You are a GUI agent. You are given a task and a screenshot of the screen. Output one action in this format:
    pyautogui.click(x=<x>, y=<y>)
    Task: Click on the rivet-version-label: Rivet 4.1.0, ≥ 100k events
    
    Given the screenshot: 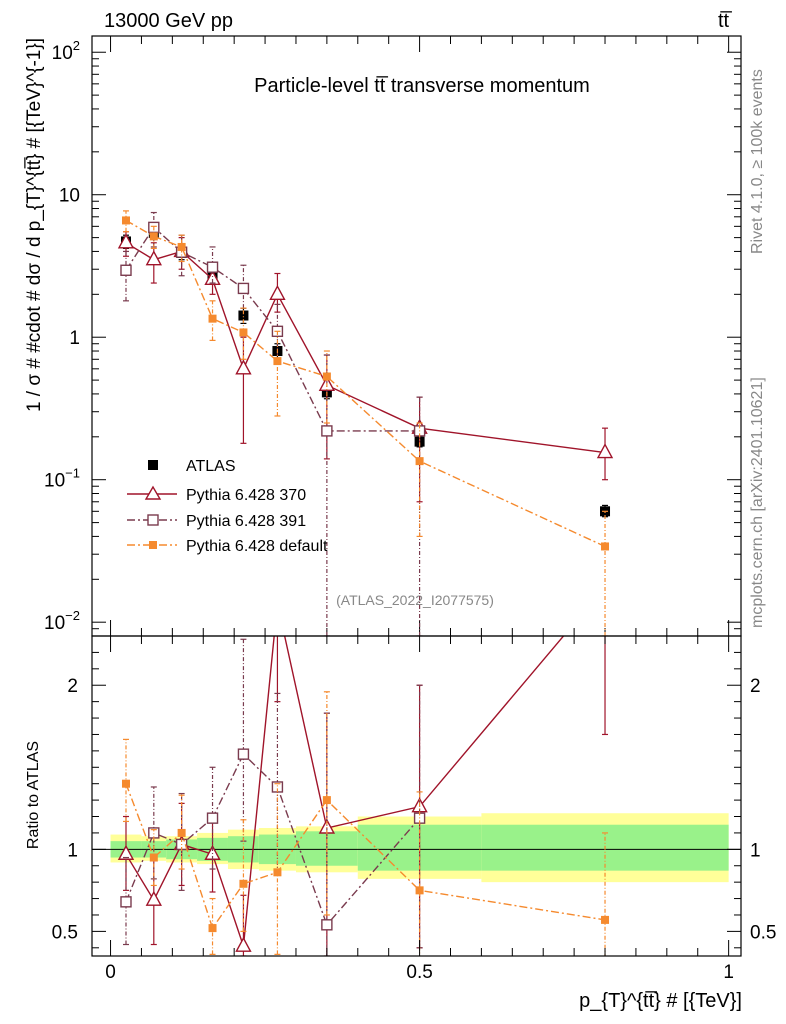 What is the action you would take?
    pyautogui.click(x=757, y=161)
    